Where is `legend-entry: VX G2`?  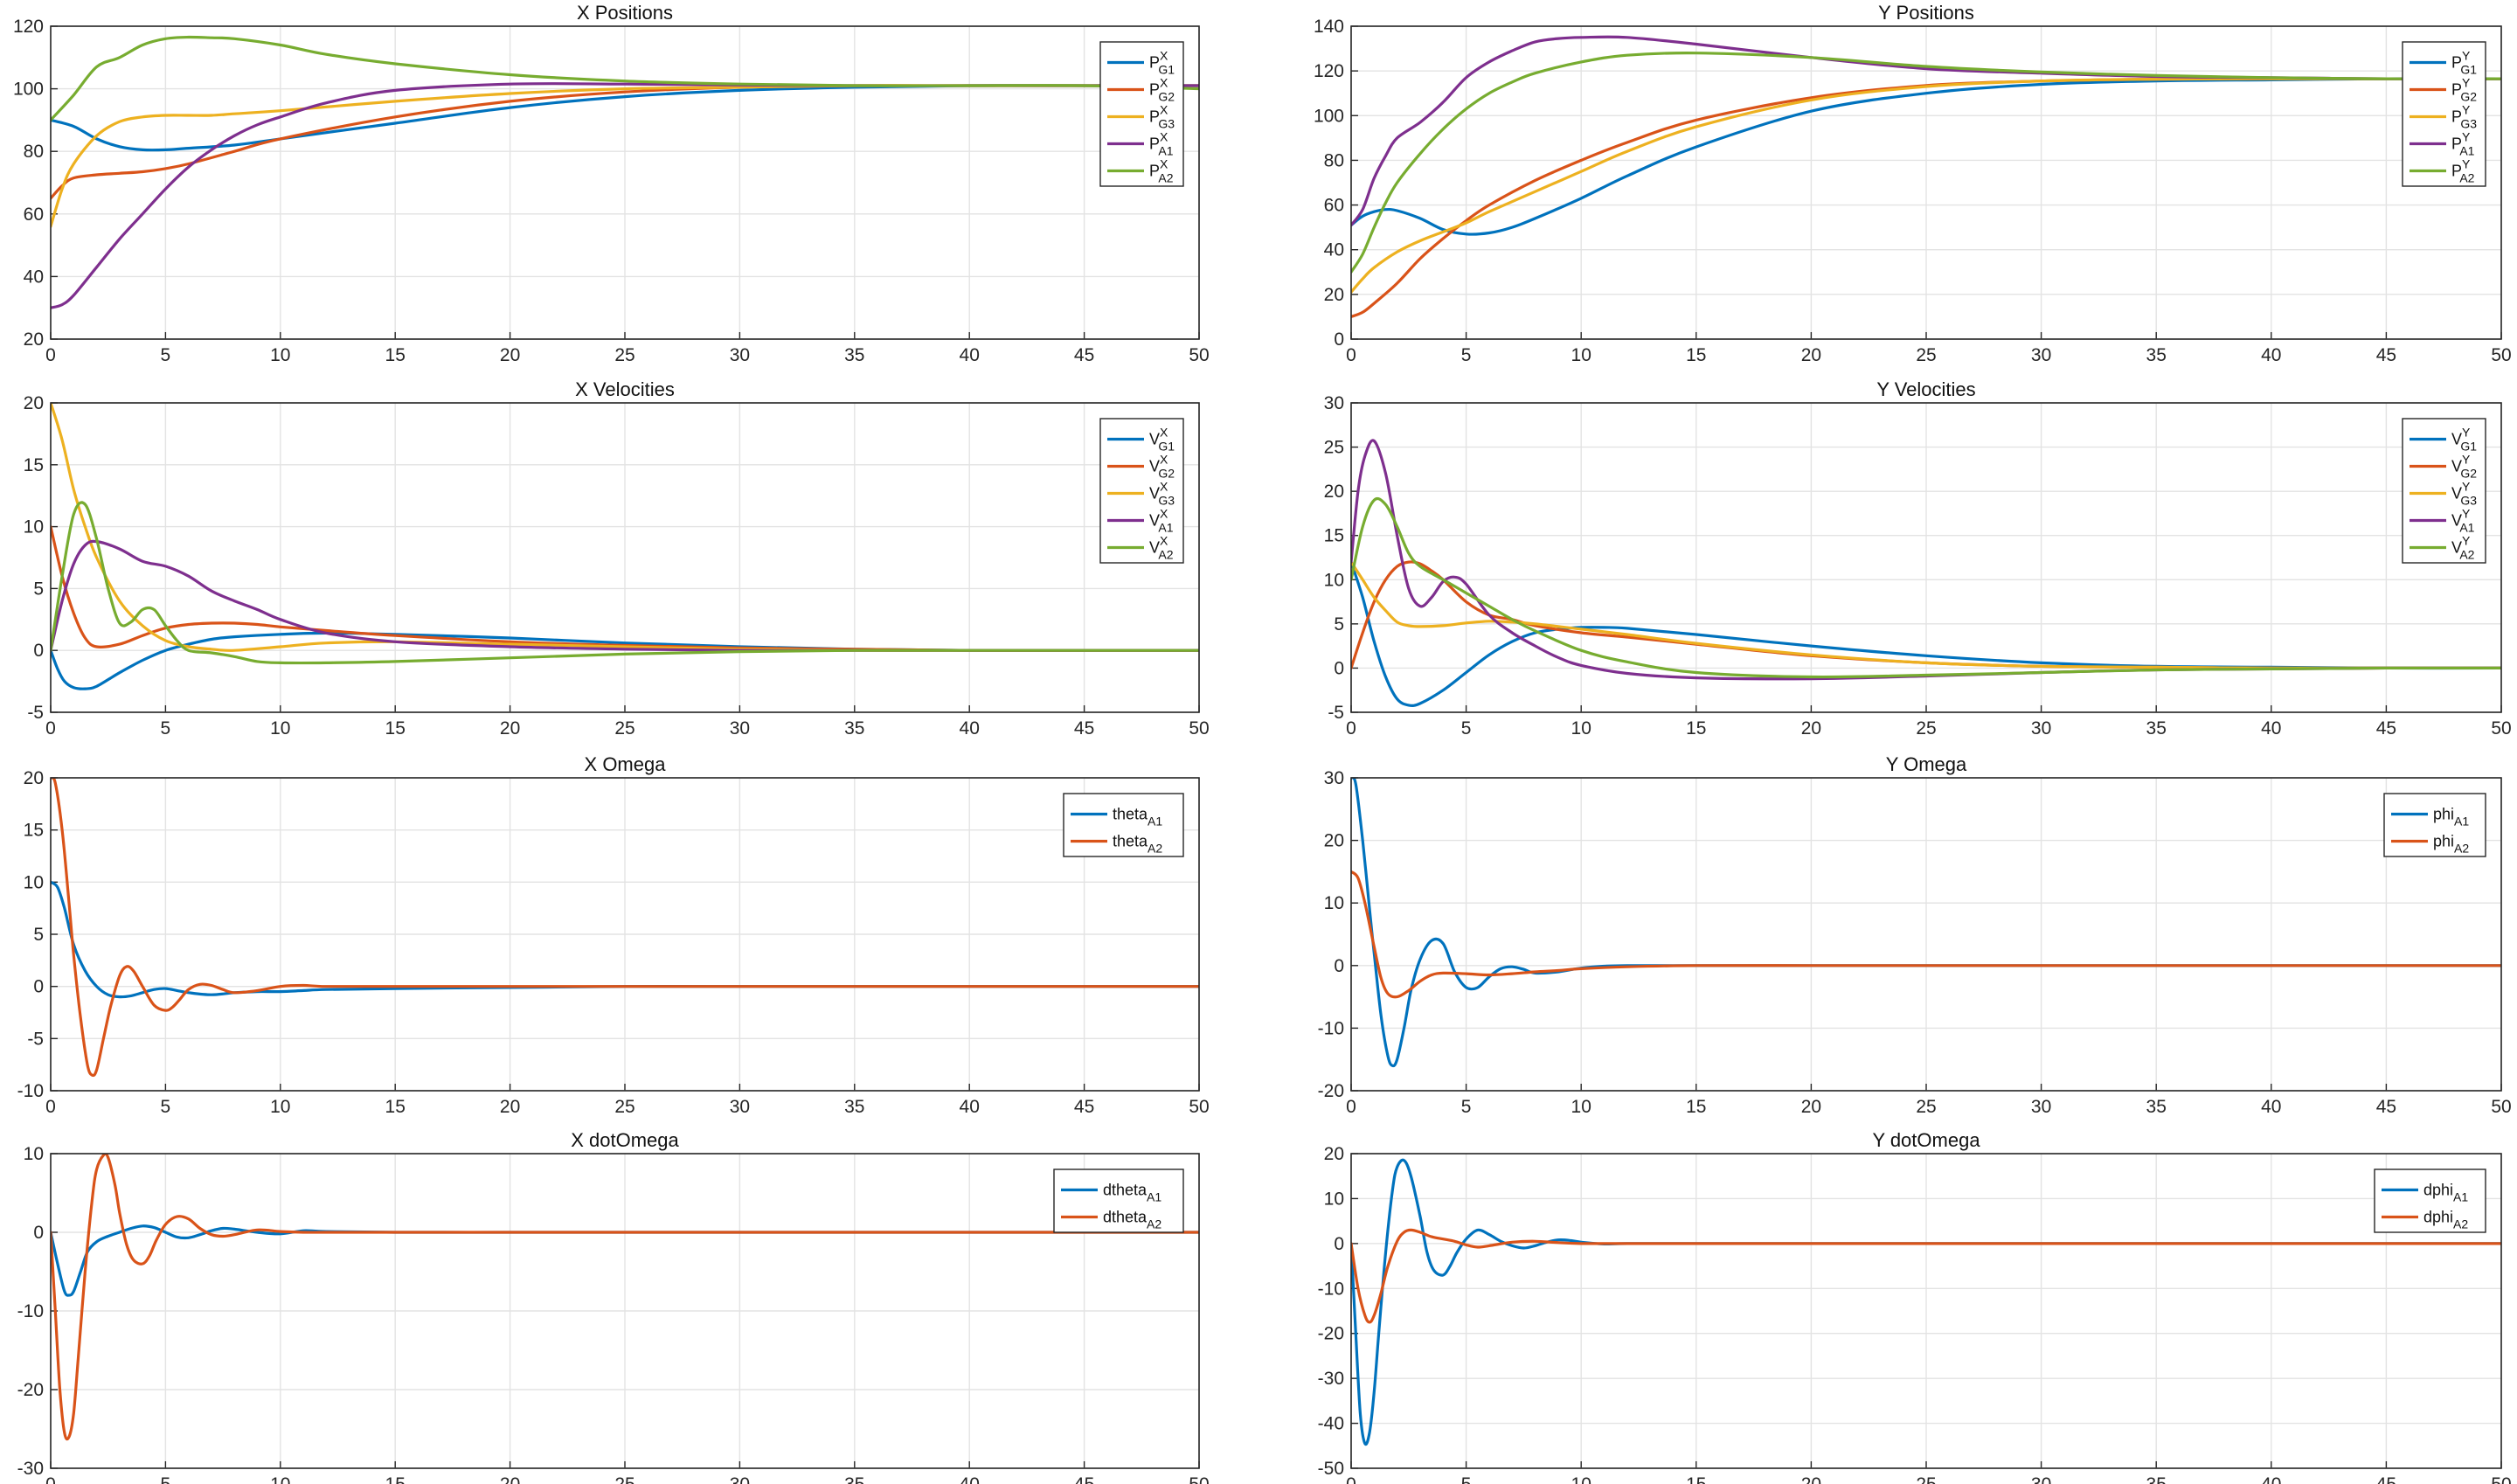
legend-entry: VX G2 is located at coordinates (1162, 467).